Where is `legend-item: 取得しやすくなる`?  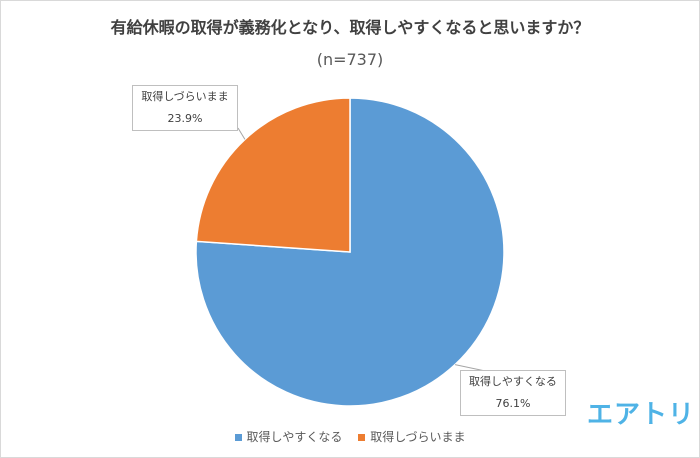 legend-item: 取得しやすくなる is located at coordinates (288, 436).